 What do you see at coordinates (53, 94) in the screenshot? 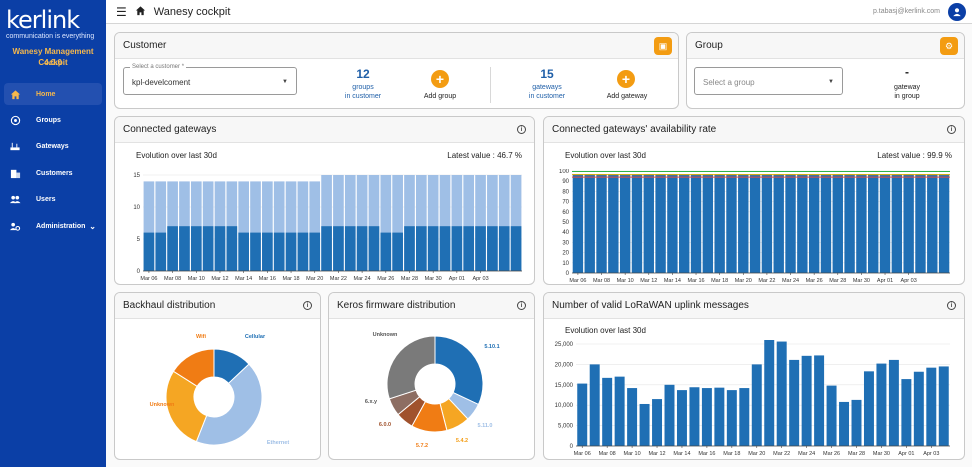
I see `sidebar-item-home: Home` at bounding box center [53, 94].